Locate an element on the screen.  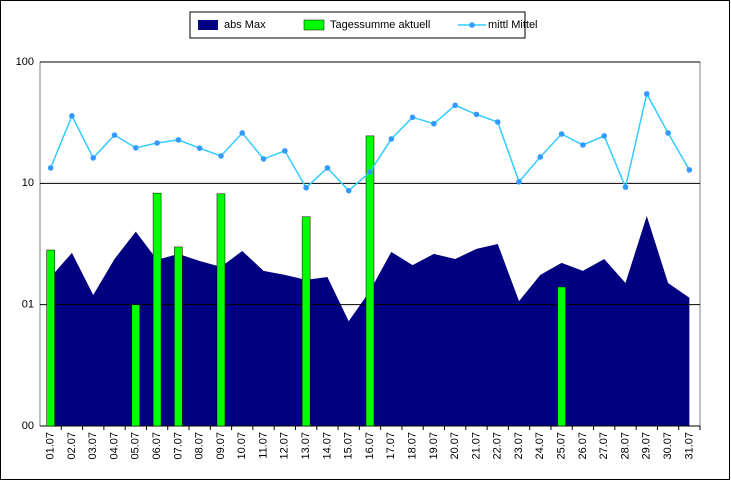
x-tick-label: 27.07 is located at coordinates (604, 446).